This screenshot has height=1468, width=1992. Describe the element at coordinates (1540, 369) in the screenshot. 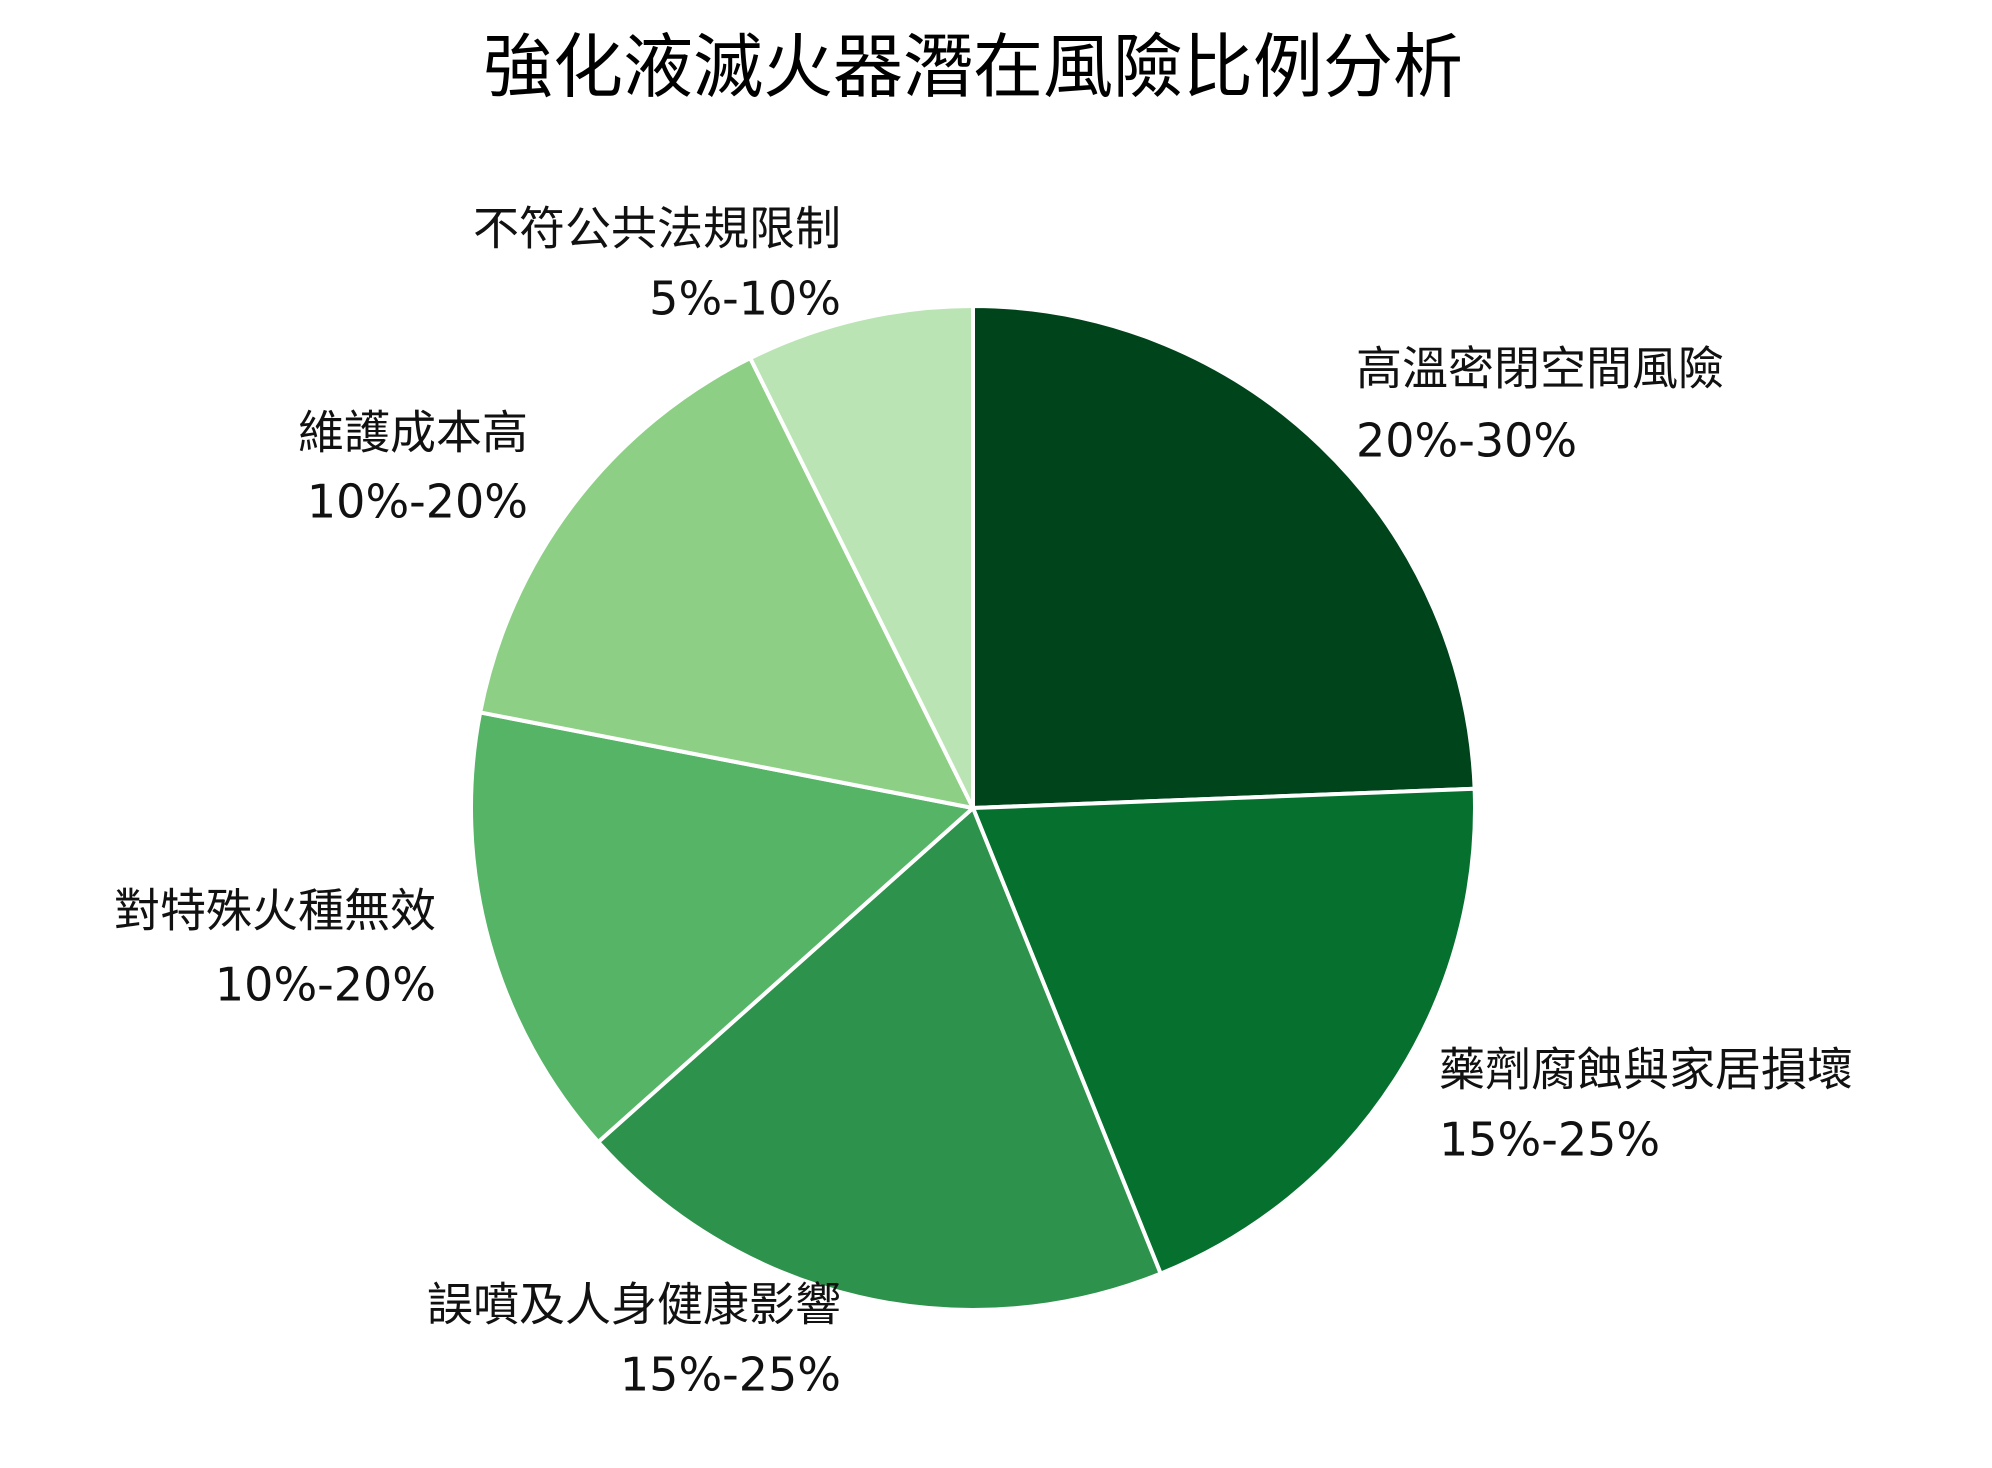

I see `slice-label-0: 高溫密閉空間風險` at that location.